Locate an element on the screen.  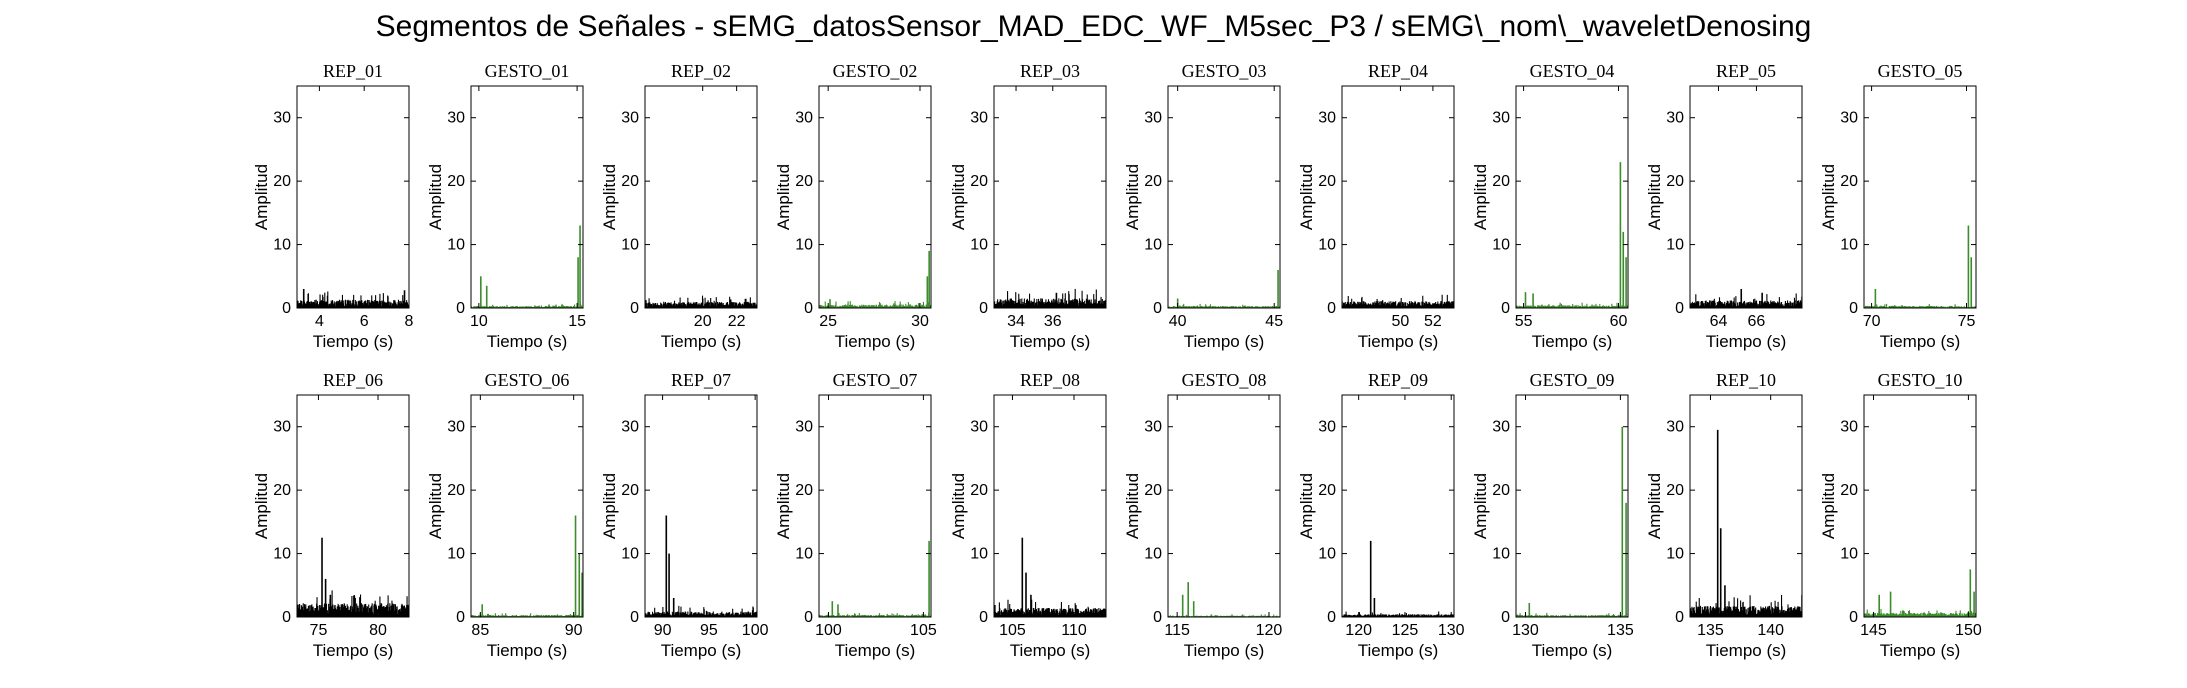
panel-title: GESTO_02 is located at coordinates (875, 71).